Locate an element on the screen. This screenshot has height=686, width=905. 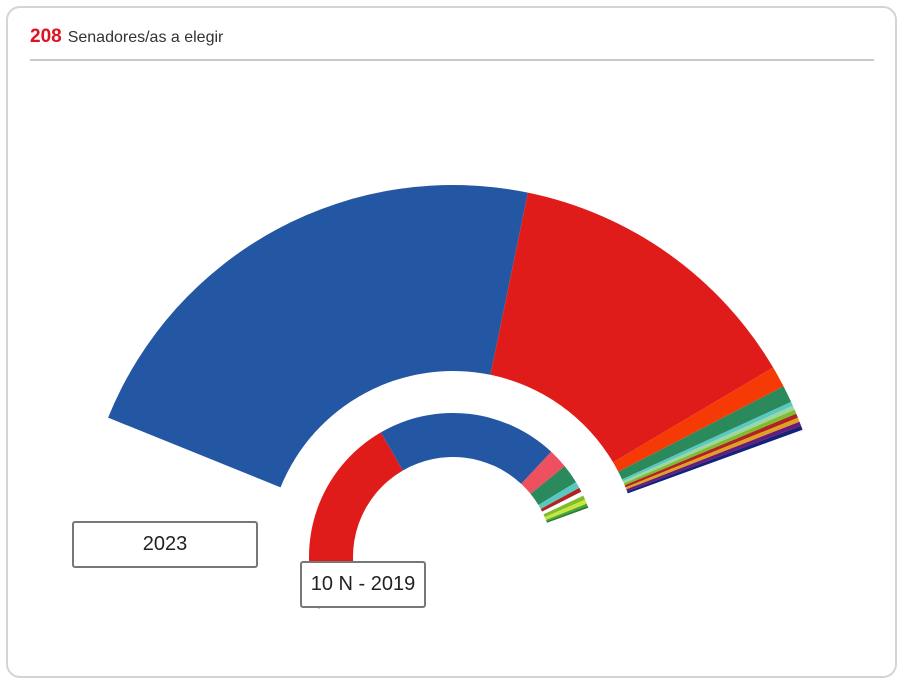
seat-count: 208 is located at coordinates (46, 36).